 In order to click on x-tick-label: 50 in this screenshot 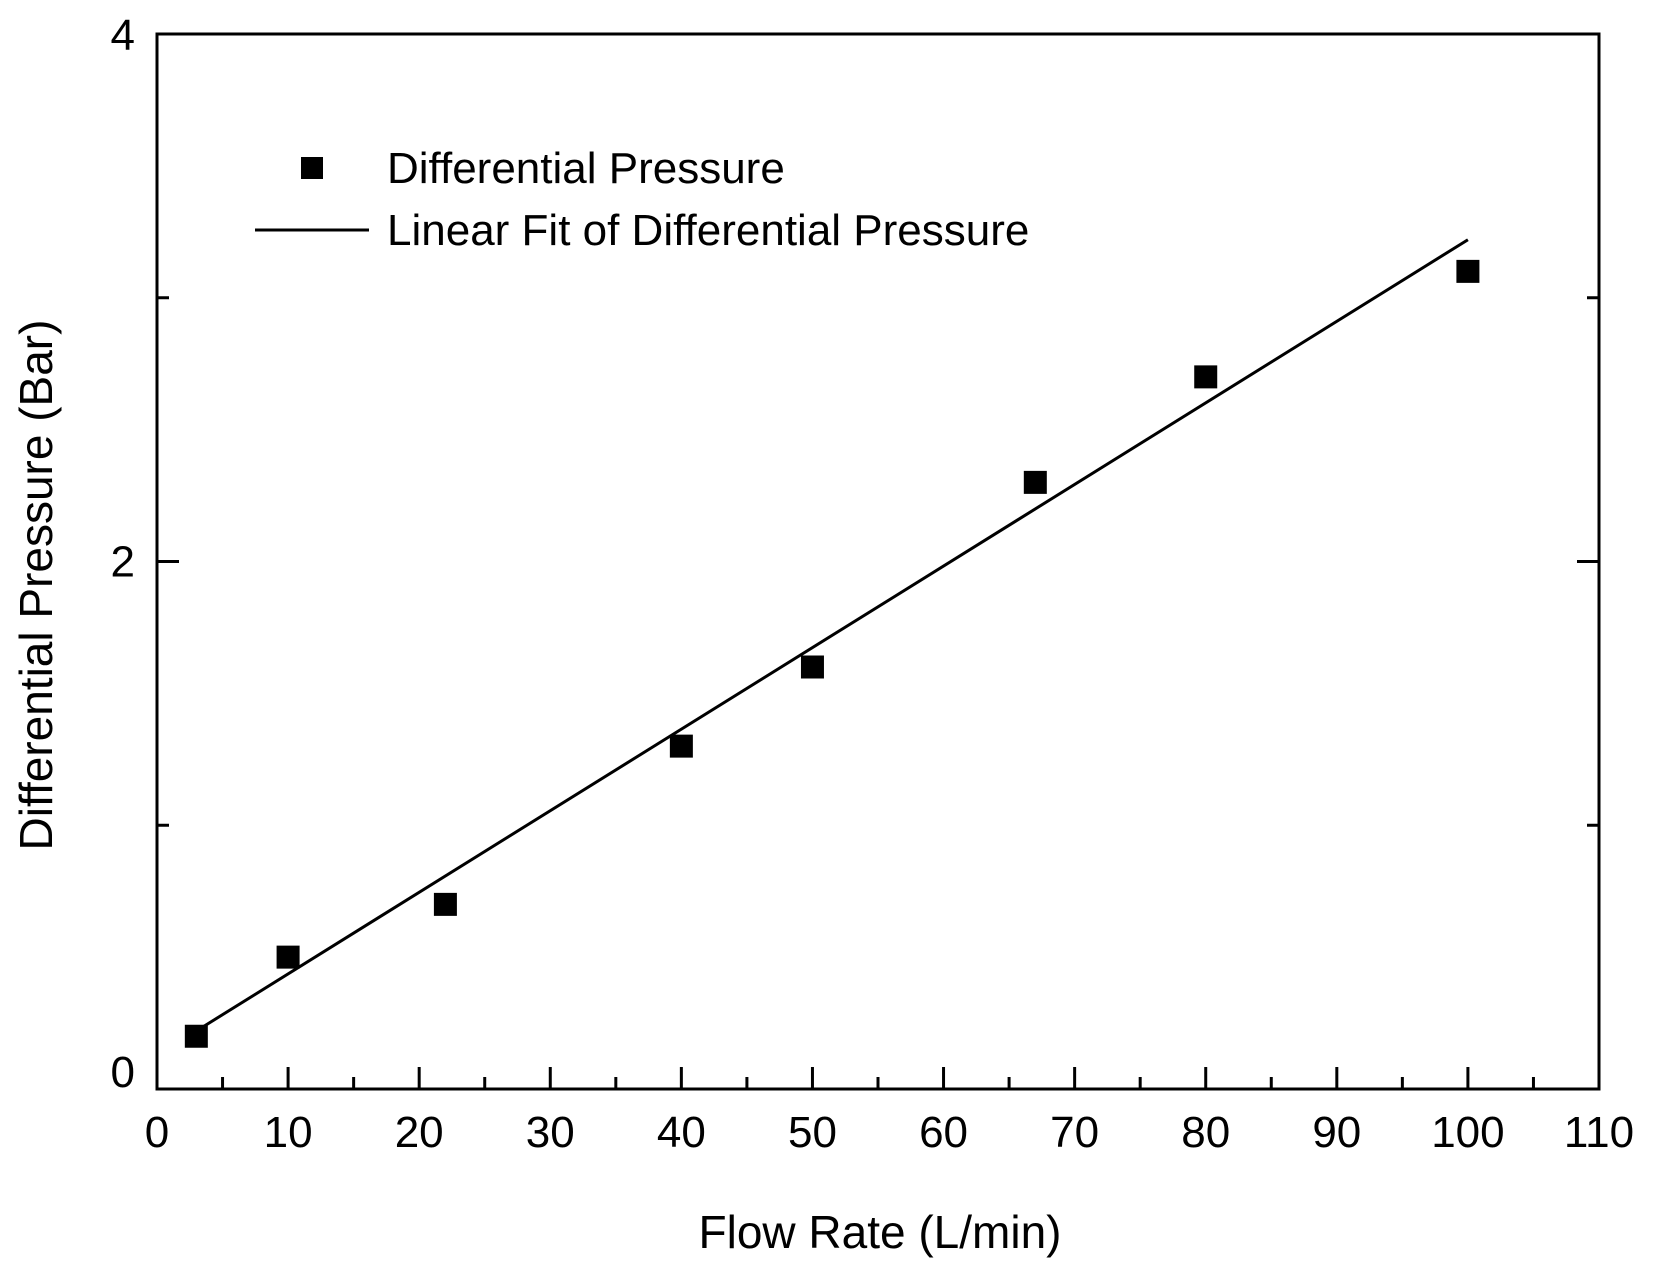, I will do `click(812, 1132)`.